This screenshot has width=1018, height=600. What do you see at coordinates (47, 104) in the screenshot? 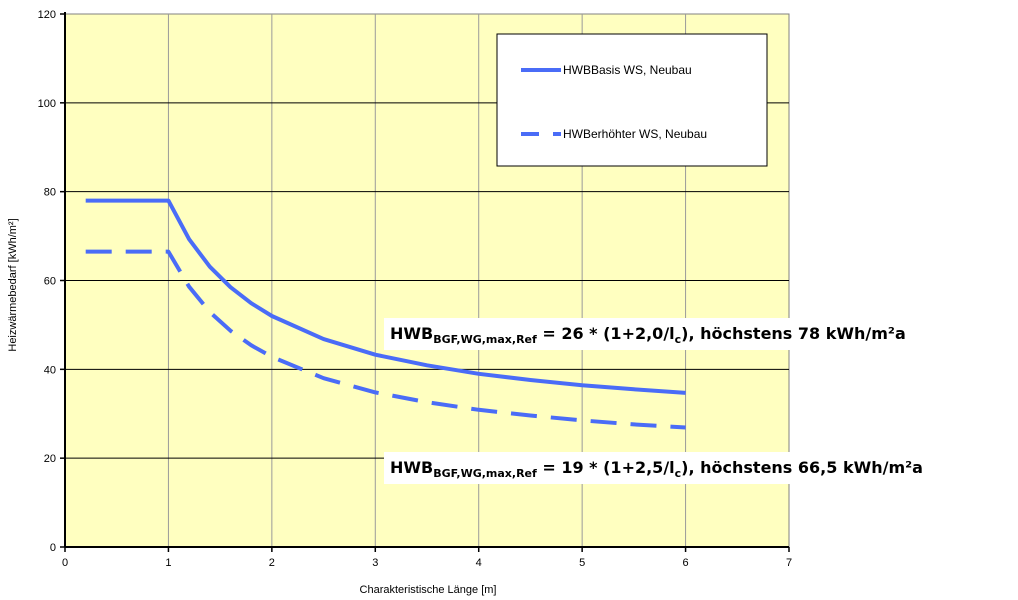
I see `y-tick-label: 100` at bounding box center [47, 104].